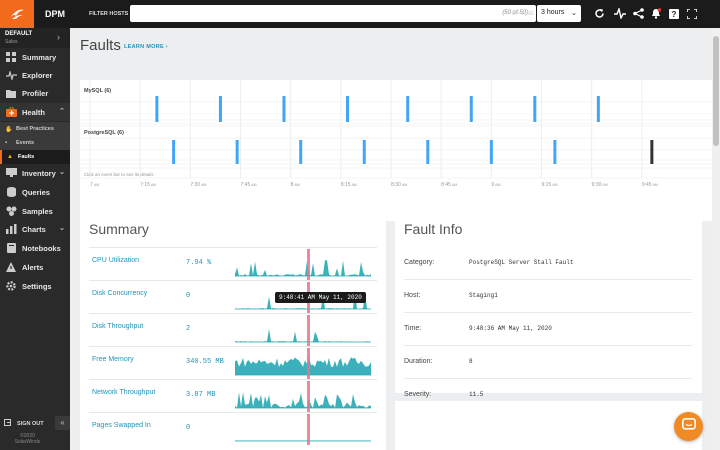 Image resolution: width=720 pixels, height=450 pixels. I want to click on postgresql-fault-bar-selected, so click(652, 152).